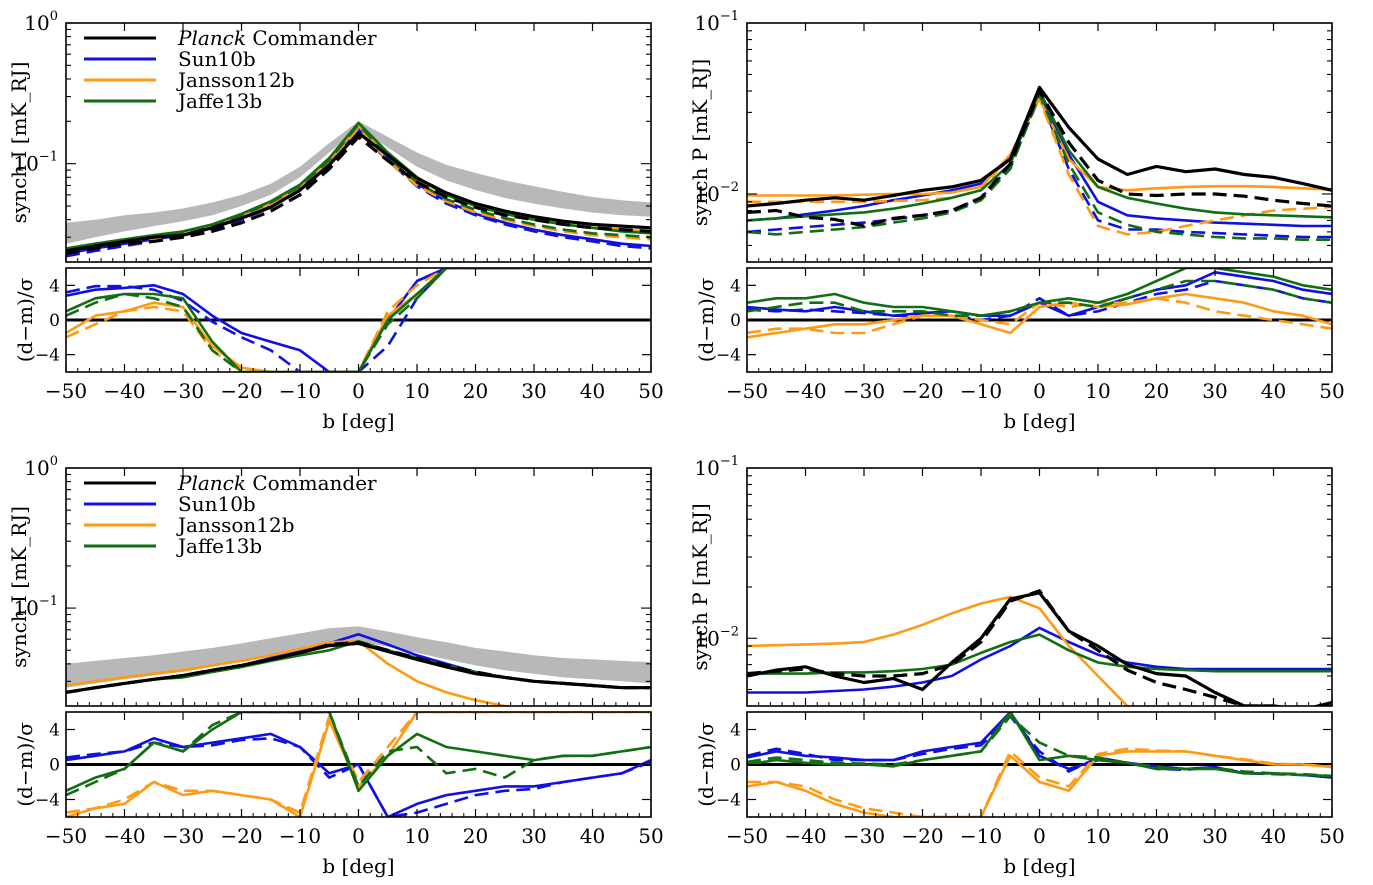 Image resolution: width=1373 pixels, height=885 pixels. I want to click on legend-label-jaffe: Jaffe13b, so click(219, 101).